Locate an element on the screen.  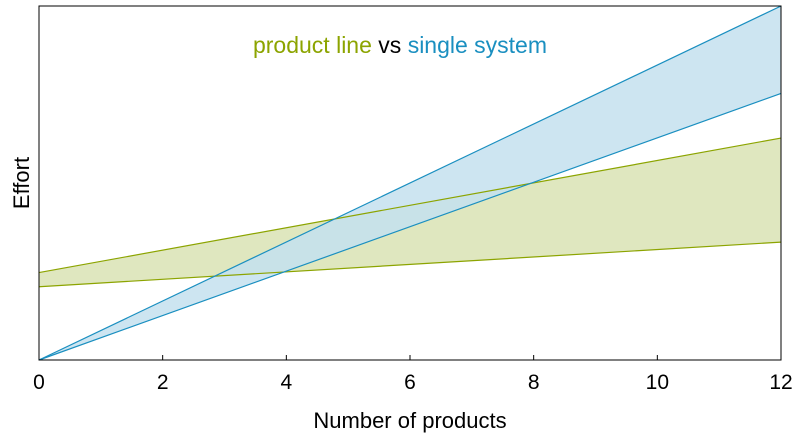
x-tick-label: 6 is located at coordinates (410, 382).